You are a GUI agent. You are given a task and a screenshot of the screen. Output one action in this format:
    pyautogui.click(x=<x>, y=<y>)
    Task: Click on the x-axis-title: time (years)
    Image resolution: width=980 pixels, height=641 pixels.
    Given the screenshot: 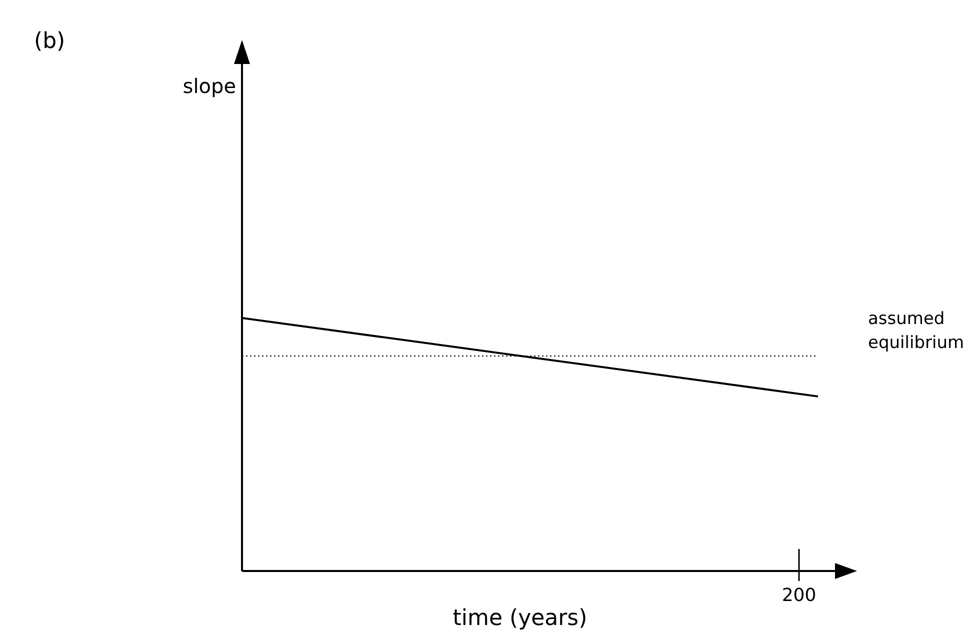 What is the action you would take?
    pyautogui.click(x=520, y=618)
    